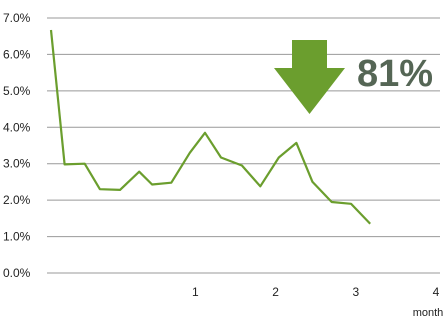 The height and width of the screenshot is (320, 448). What do you see at coordinates (17, 164) in the screenshot?
I see `y-tick-label: 3.0%` at bounding box center [17, 164].